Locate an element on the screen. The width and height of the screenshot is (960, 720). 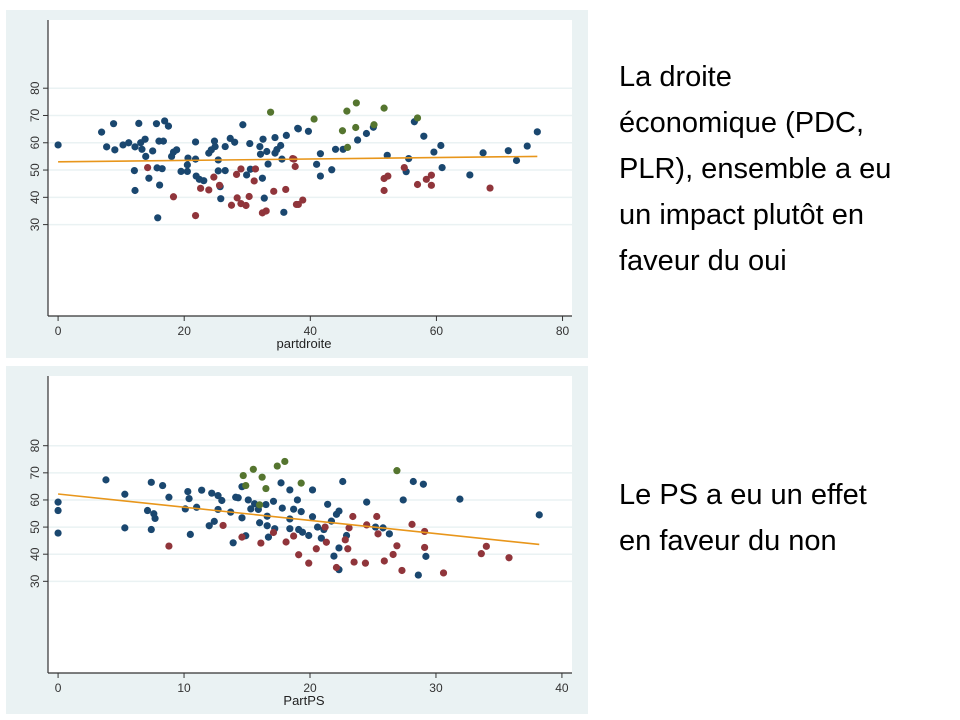
x-tick-label: 0 is located at coordinates (58, 688).